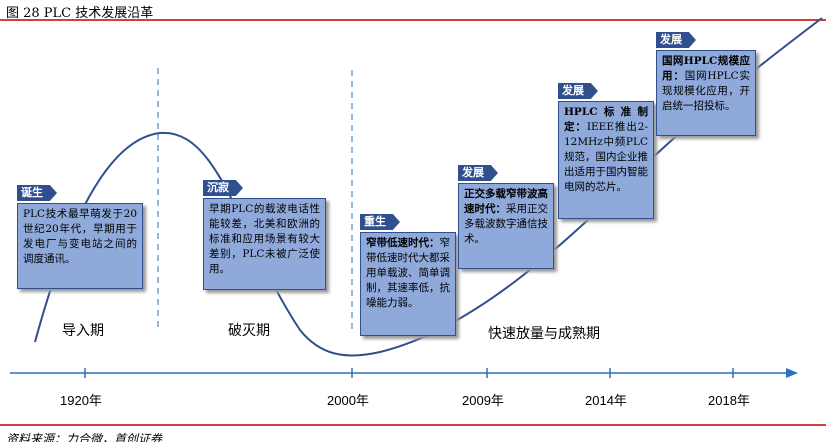 This screenshot has width=826, height=442. Describe the element at coordinates (84, 437) in the screenshot. I see `source: 资料来源：力合微，首创证券` at that location.